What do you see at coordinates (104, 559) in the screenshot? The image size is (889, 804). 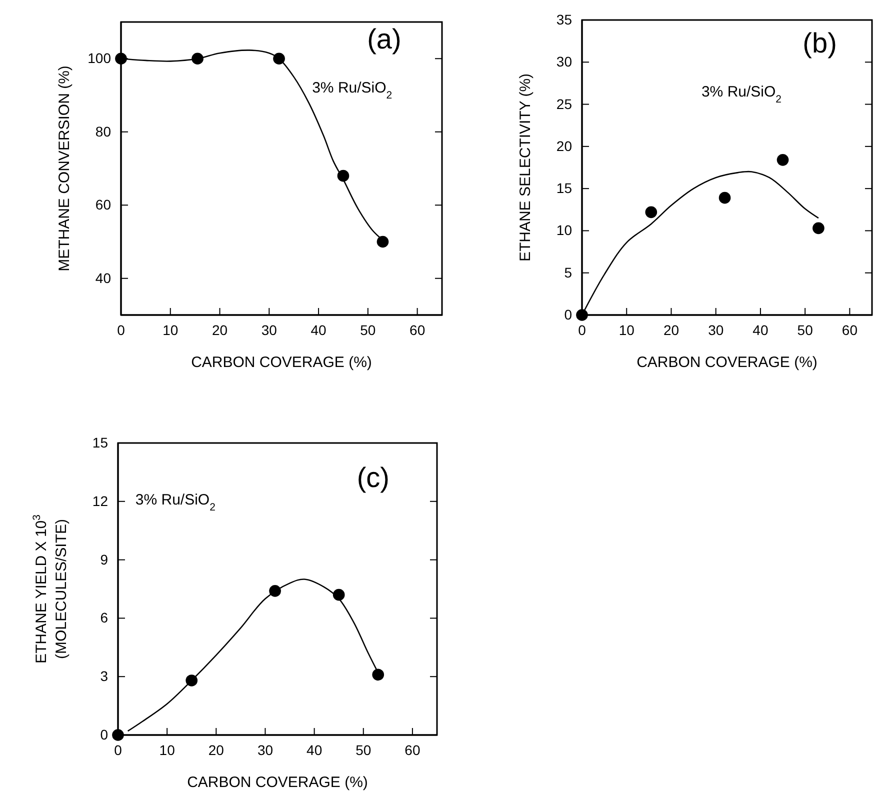 I see `y-tick-label: 9` at bounding box center [104, 559].